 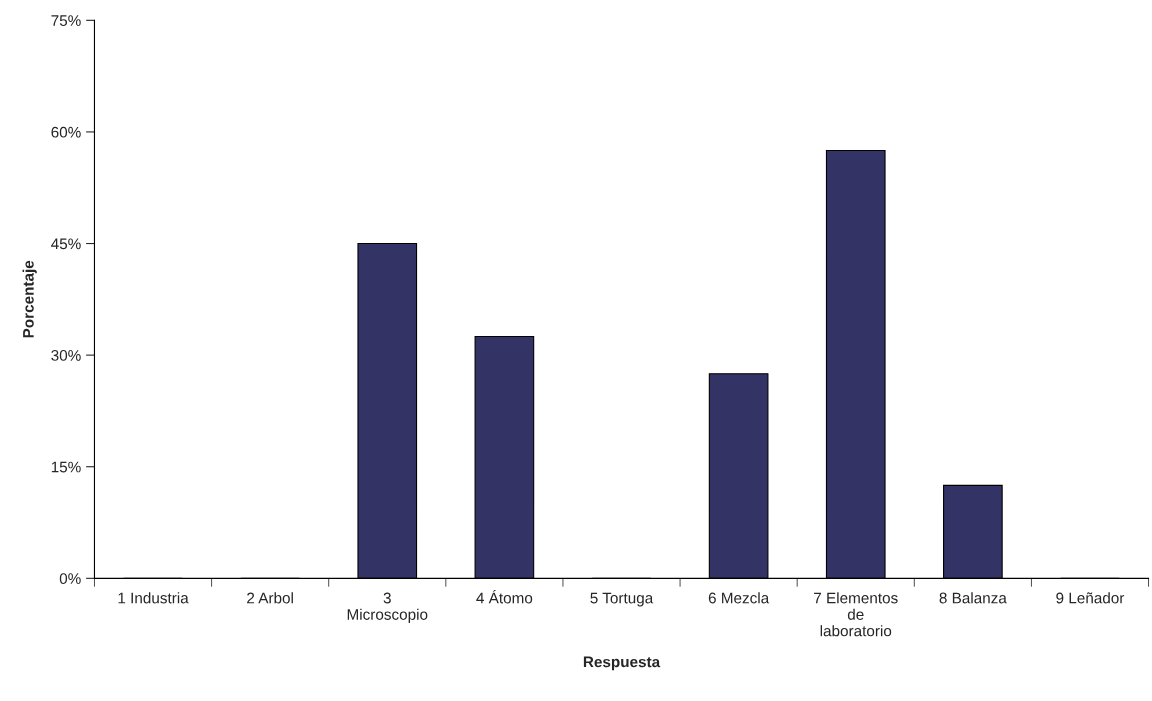 What do you see at coordinates (66, 21) in the screenshot?
I see `y-tick-label: 75%` at bounding box center [66, 21].